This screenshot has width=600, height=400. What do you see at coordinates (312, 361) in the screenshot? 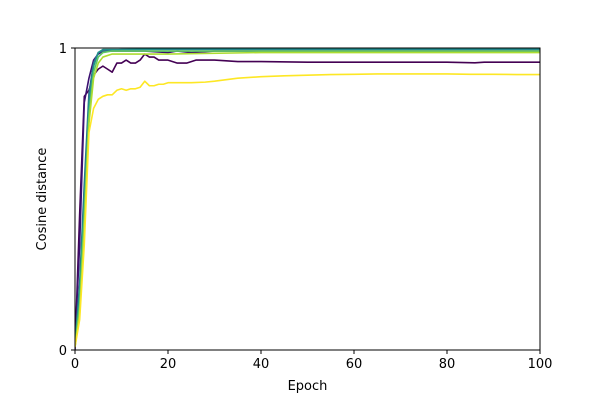
I see `x-axis-ticks: 0 20 40 60 80 100` at bounding box center [312, 361].